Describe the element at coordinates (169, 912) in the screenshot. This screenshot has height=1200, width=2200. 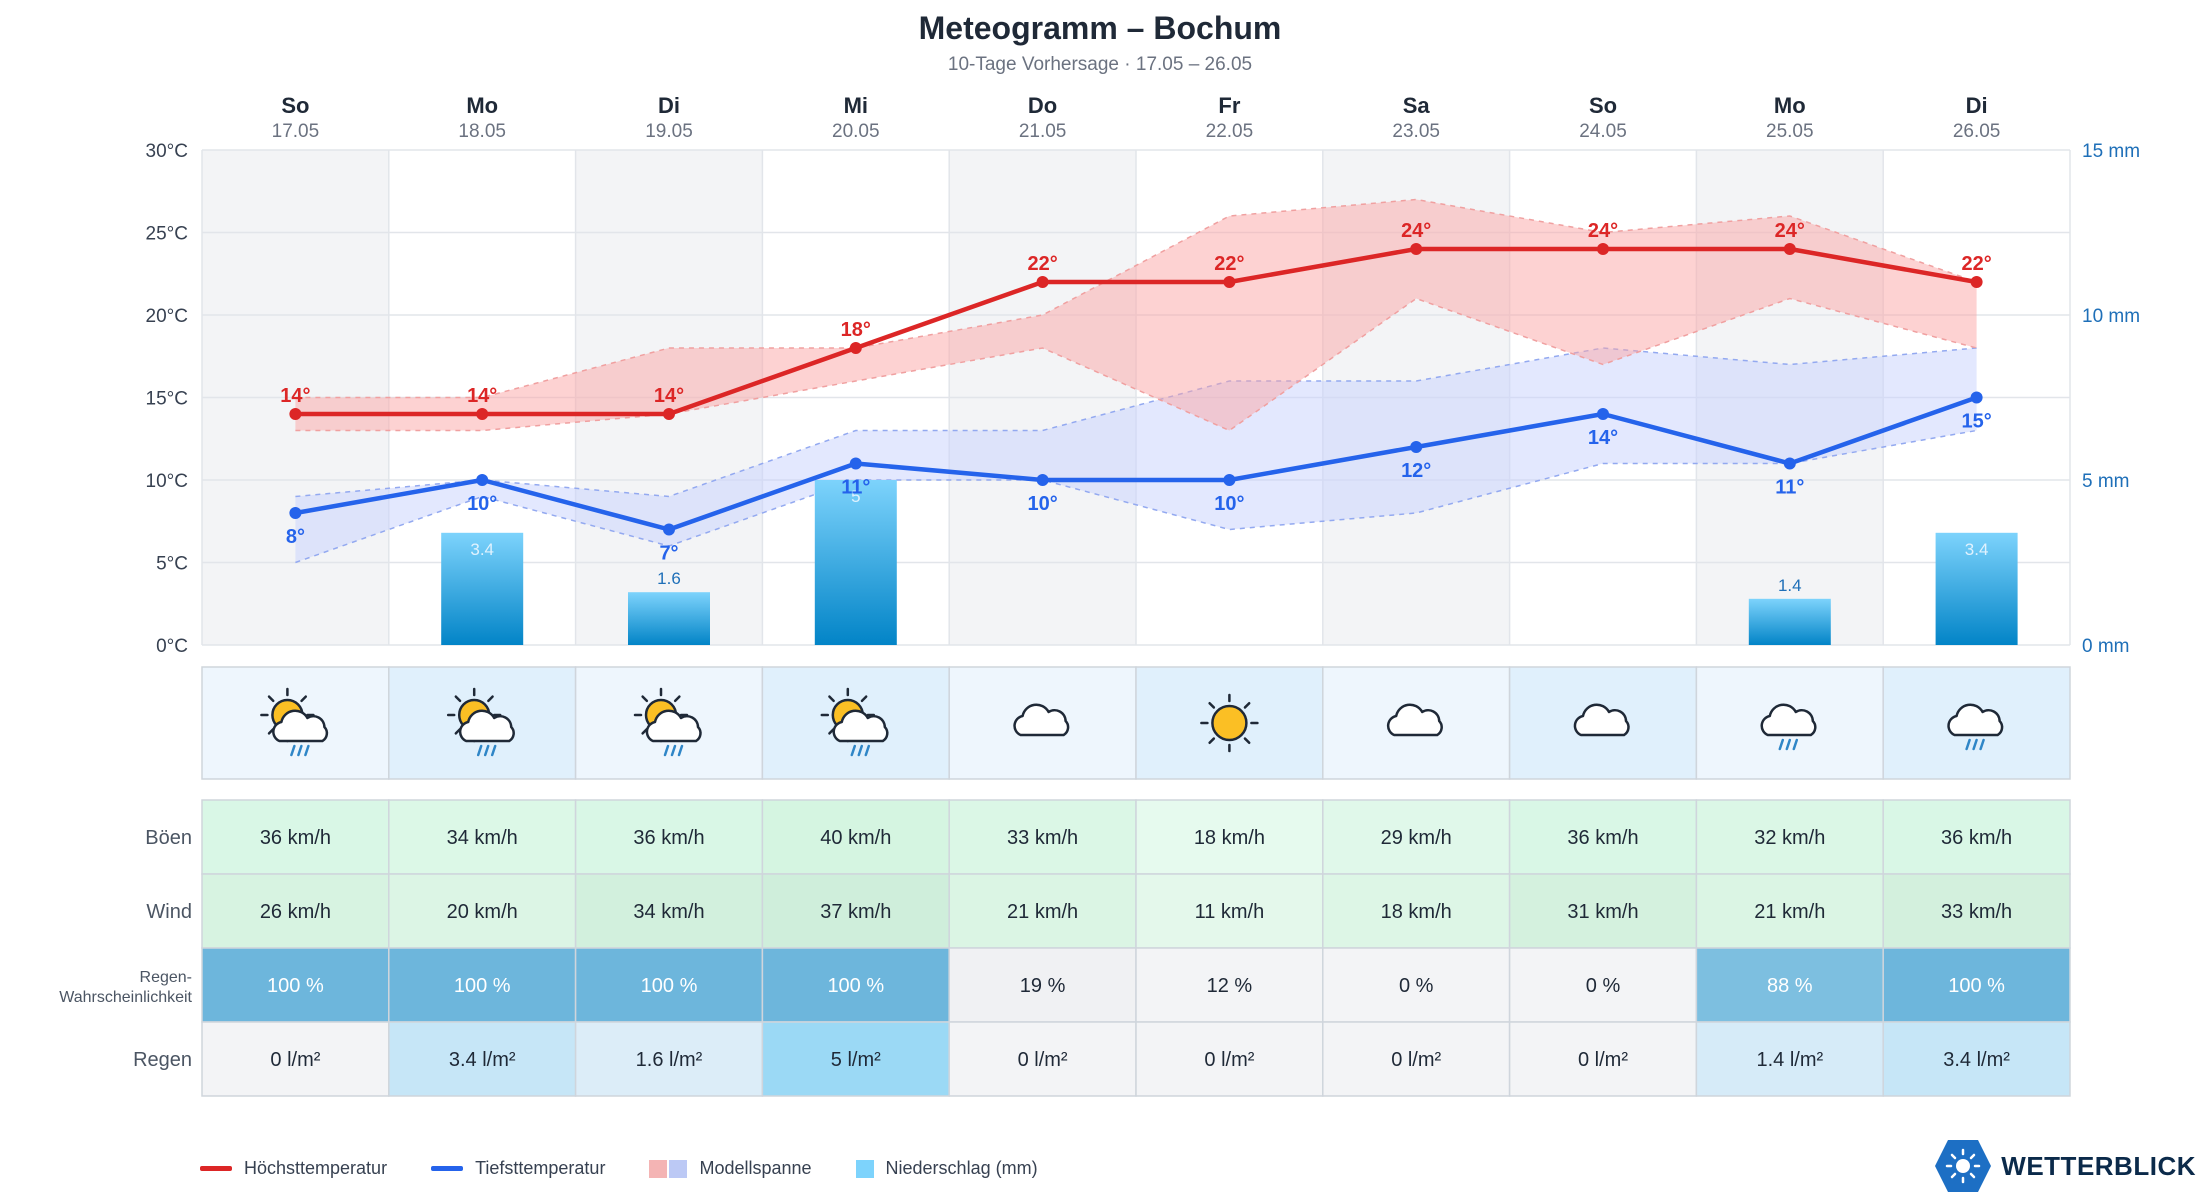
I see `row-label: Wind` at that location.